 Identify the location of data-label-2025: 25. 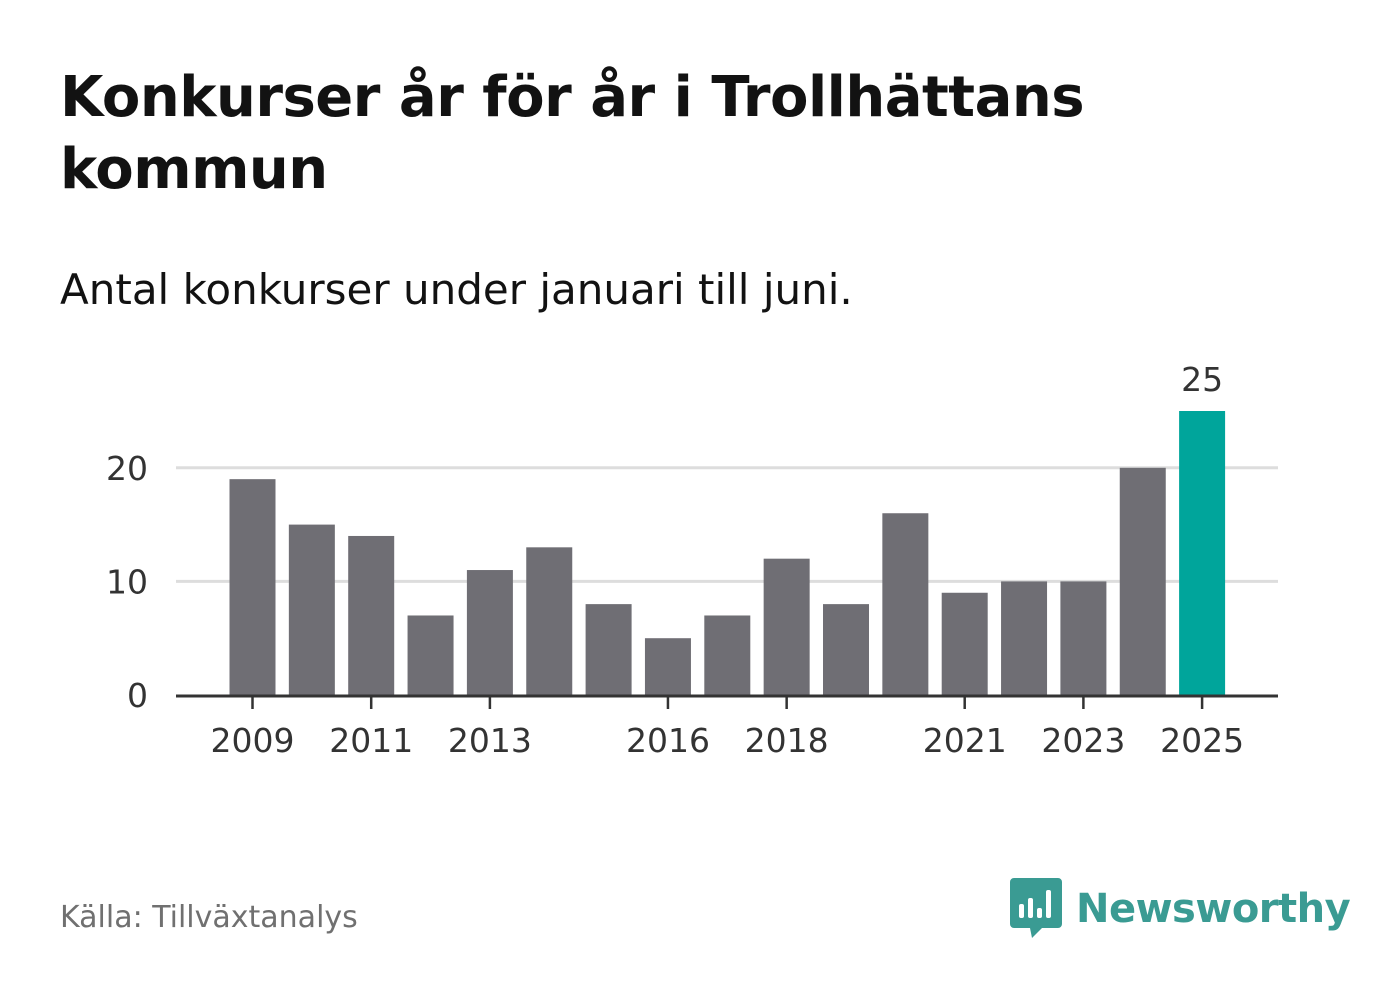
(1202, 379).